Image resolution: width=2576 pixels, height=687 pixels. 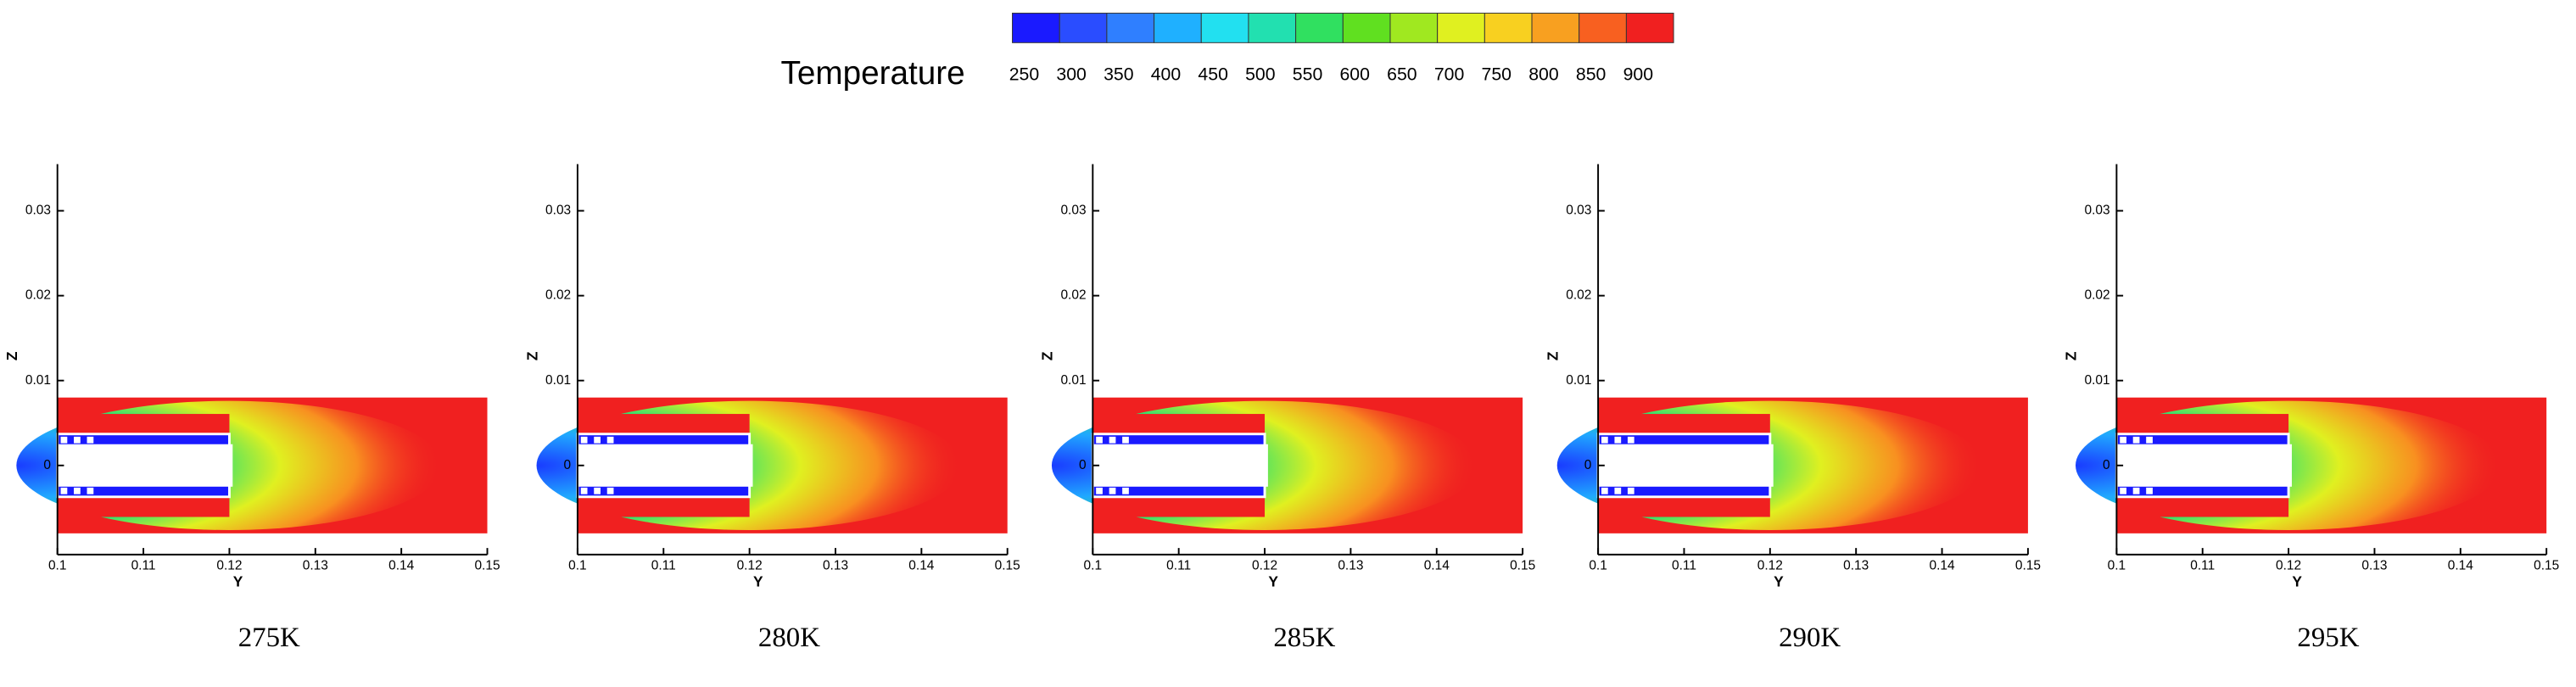 I want to click on colorbar-tick-label: 450, so click(x=1212, y=74).